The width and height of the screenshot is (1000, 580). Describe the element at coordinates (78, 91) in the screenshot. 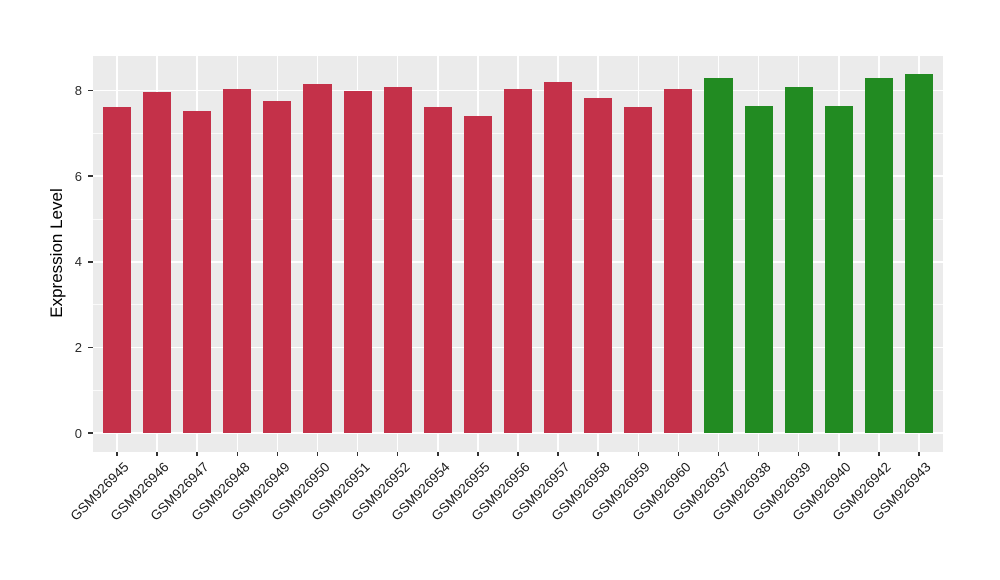

I see `y-tick-label: 8` at that location.